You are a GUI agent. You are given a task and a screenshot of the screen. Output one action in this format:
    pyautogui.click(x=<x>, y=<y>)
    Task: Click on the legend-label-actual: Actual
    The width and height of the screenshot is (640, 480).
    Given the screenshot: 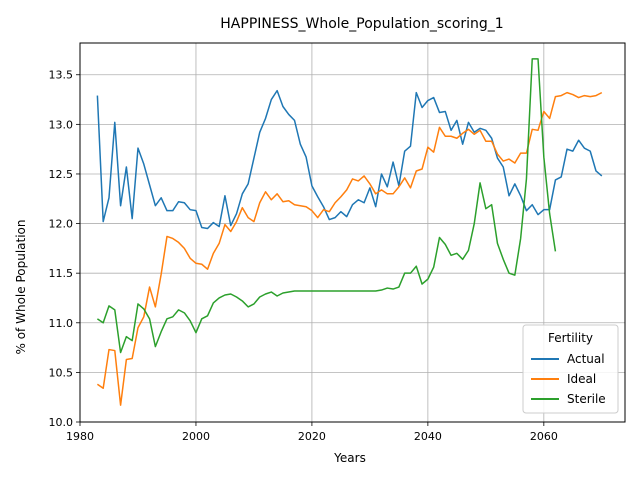 What is the action you would take?
    pyautogui.click(x=586, y=359)
    